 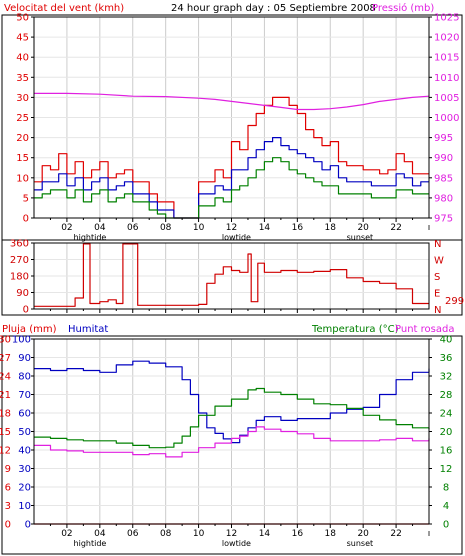 I want to click on humidity-y-tick-label: 60, so click(x=24, y=414).